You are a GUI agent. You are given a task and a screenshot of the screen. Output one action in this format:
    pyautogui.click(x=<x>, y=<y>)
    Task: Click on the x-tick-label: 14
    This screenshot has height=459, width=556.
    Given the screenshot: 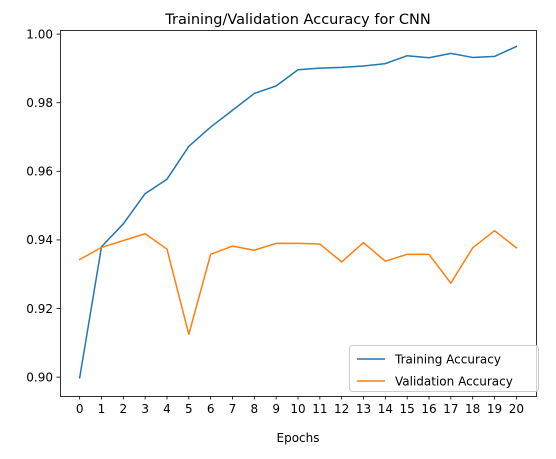 What is the action you would take?
    pyautogui.click(x=385, y=409)
    